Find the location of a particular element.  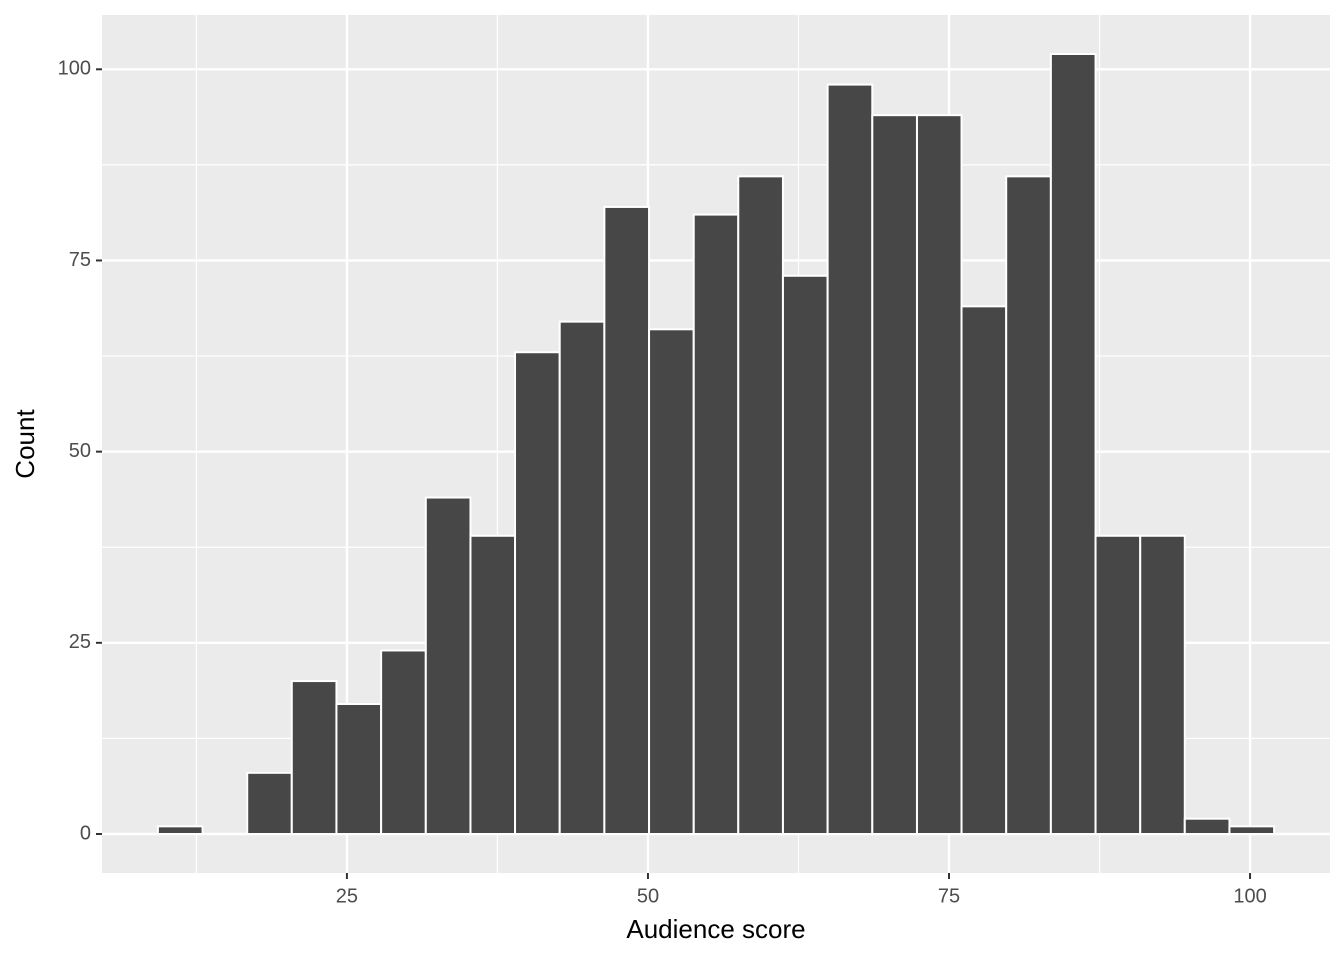

y-tick-label: 50 is located at coordinates (80, 451).